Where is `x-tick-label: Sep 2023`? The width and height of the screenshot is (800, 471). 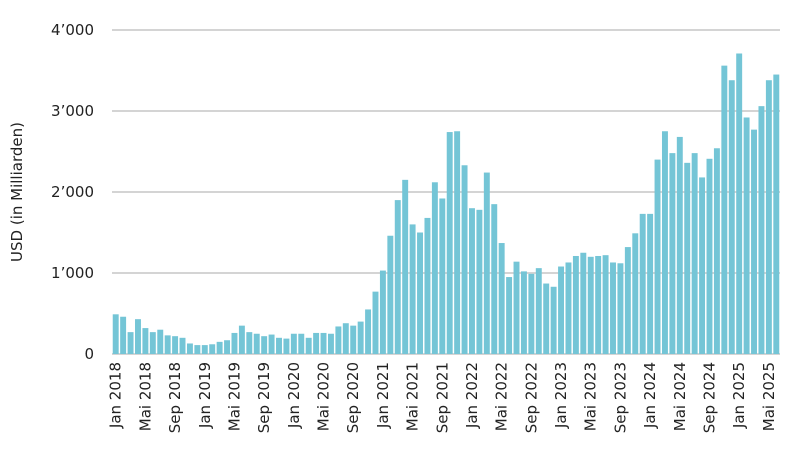
x-tick-label: Sep 2023 is located at coordinates (620, 397).